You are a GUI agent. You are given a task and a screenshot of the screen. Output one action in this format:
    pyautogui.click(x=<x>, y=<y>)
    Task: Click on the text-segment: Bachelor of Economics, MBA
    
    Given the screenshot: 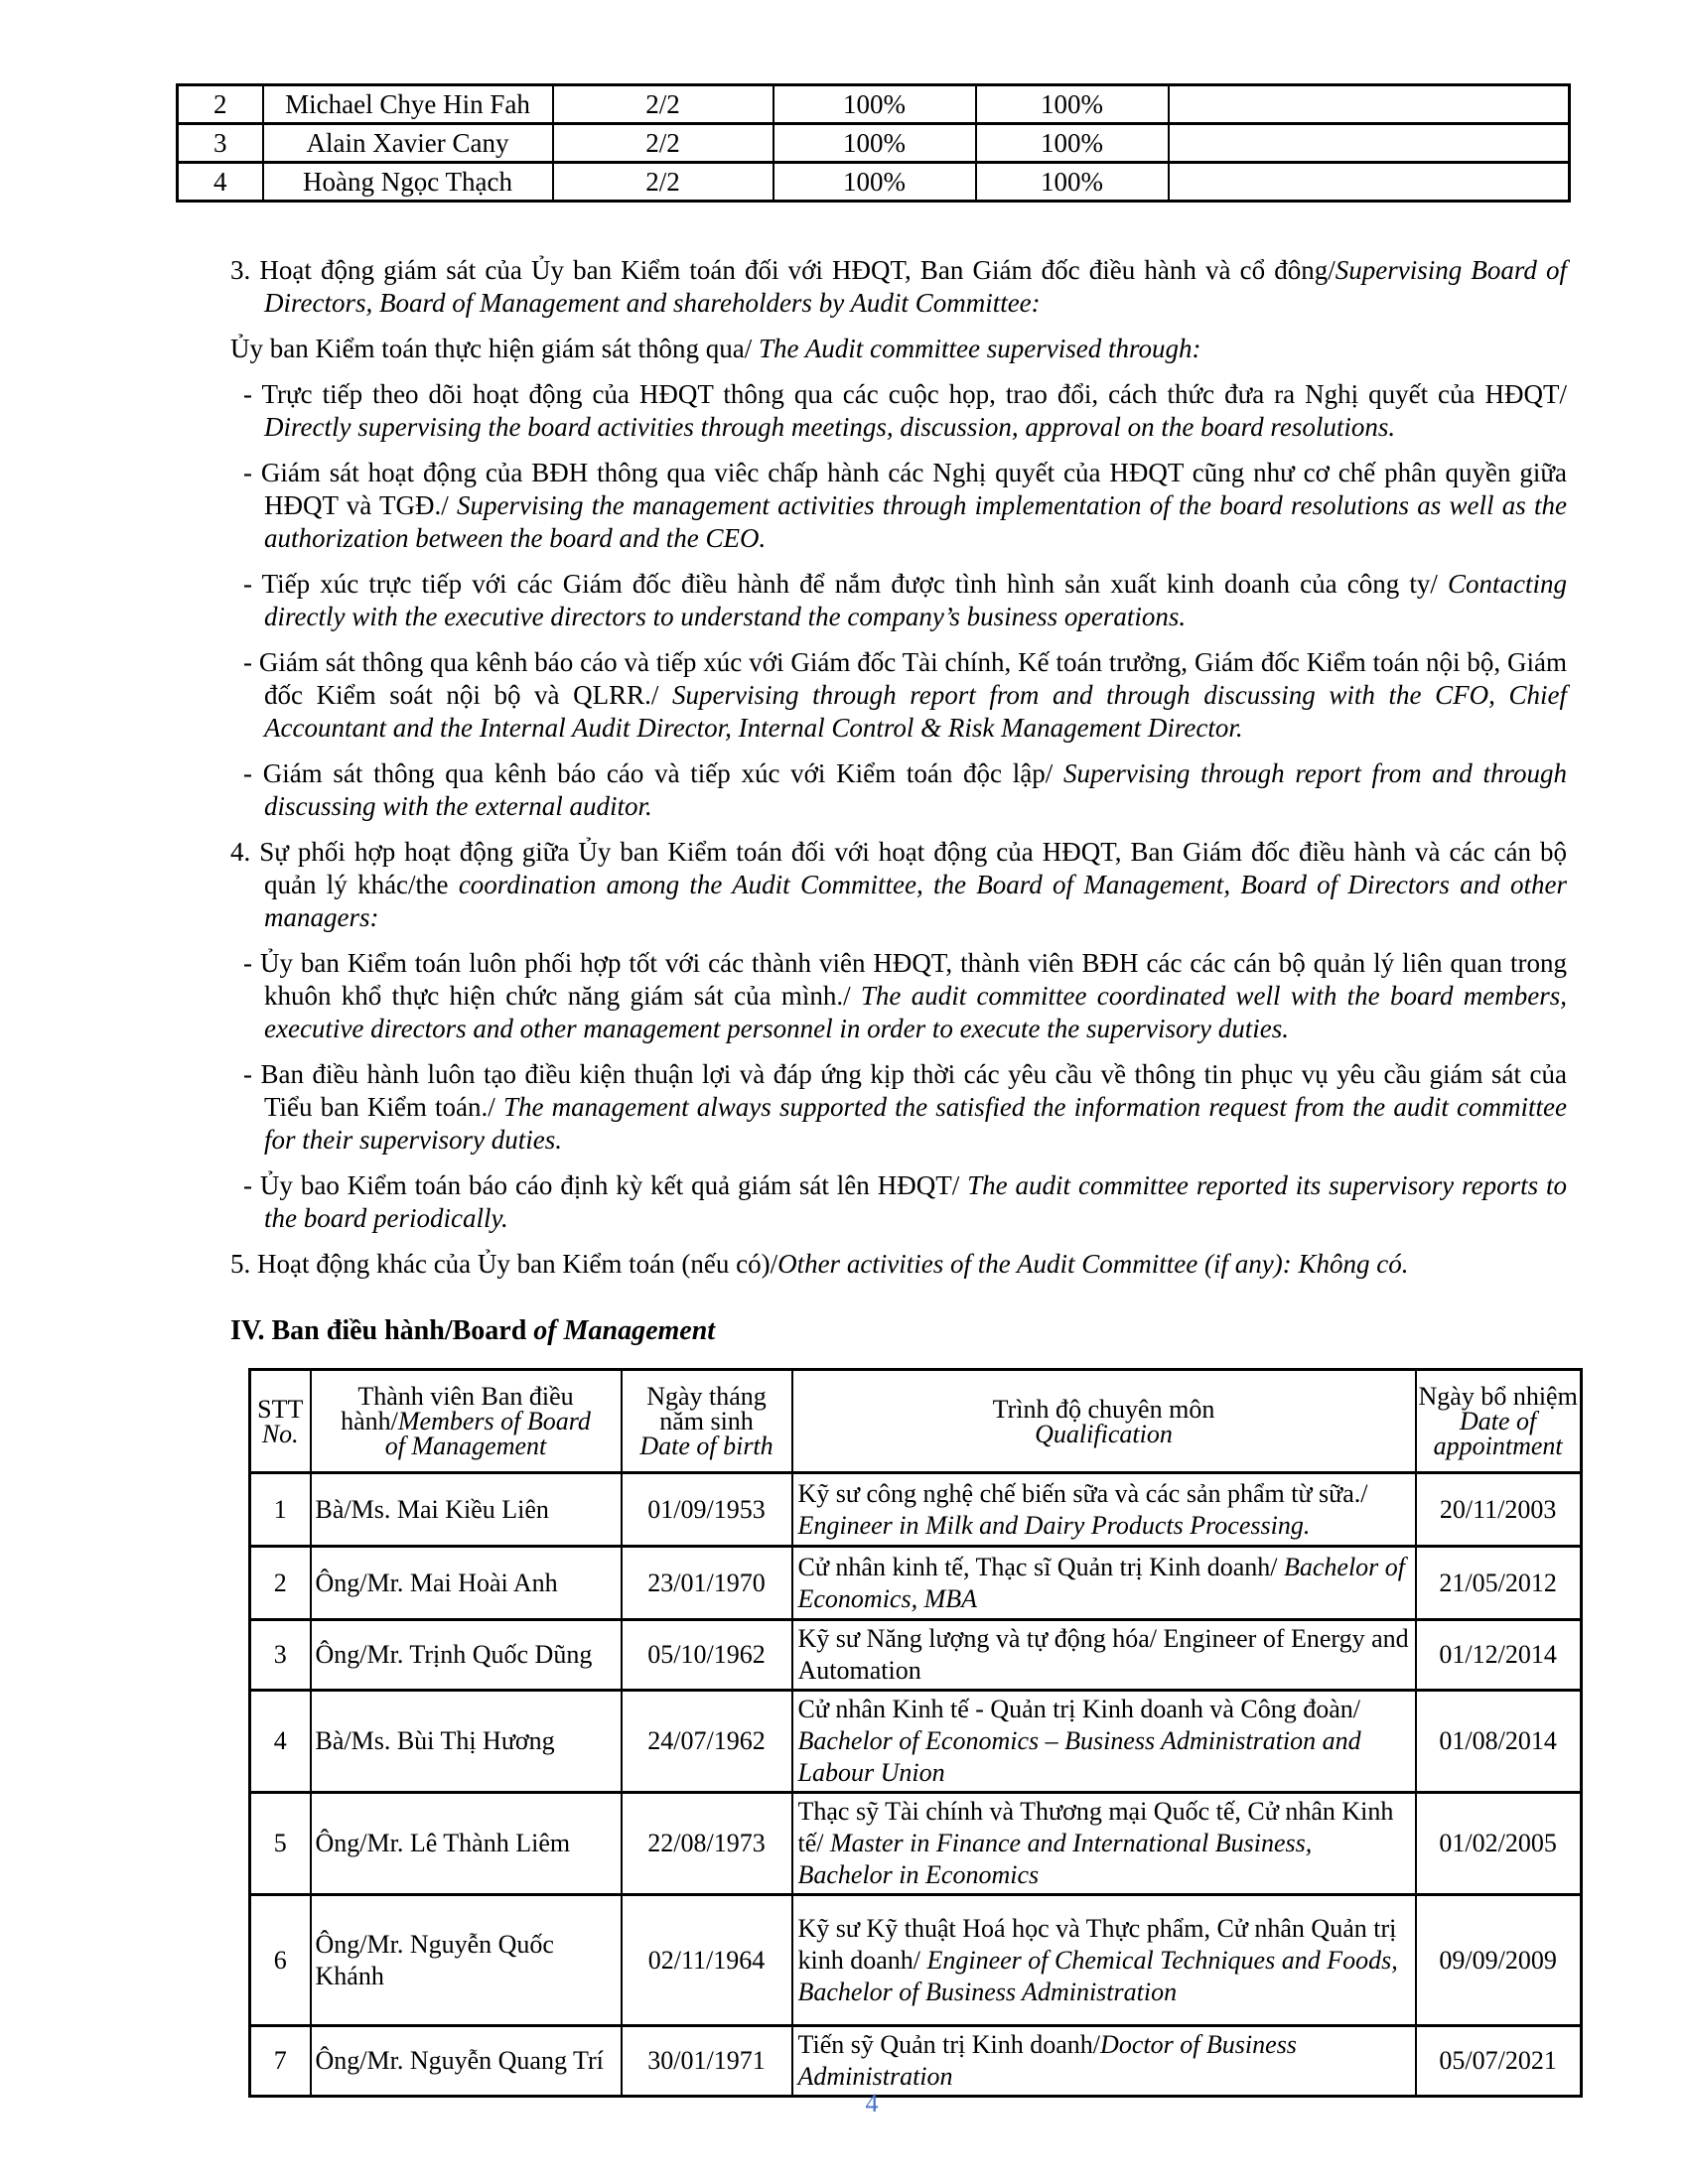 What is the action you would take?
    pyautogui.click(x=1101, y=1582)
    